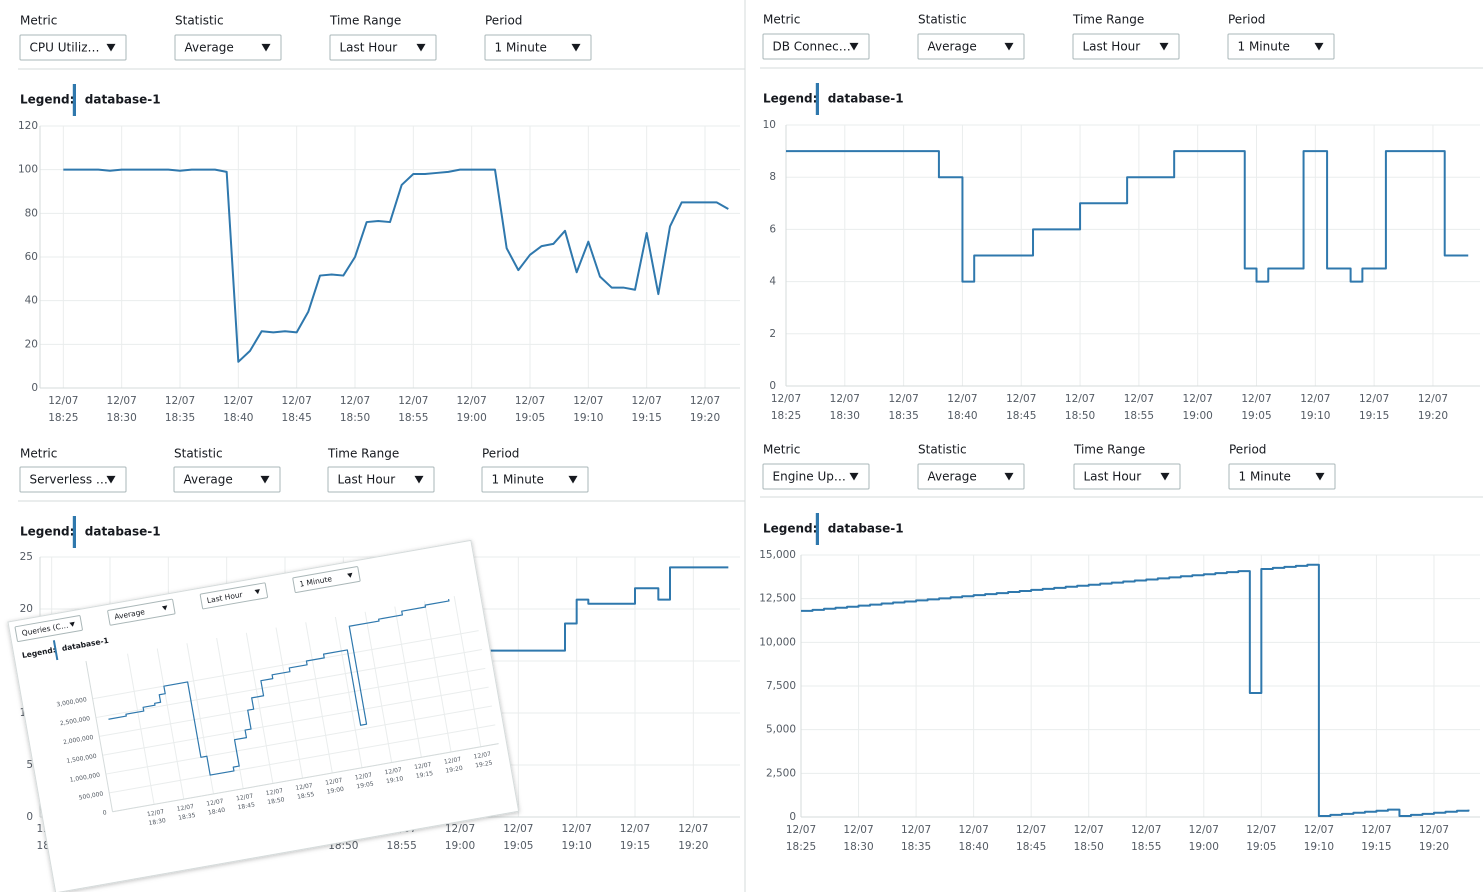 The height and width of the screenshot is (892, 1483). What do you see at coordinates (1256, 416) in the screenshot?
I see `x-tick-time: 19:05` at bounding box center [1256, 416].